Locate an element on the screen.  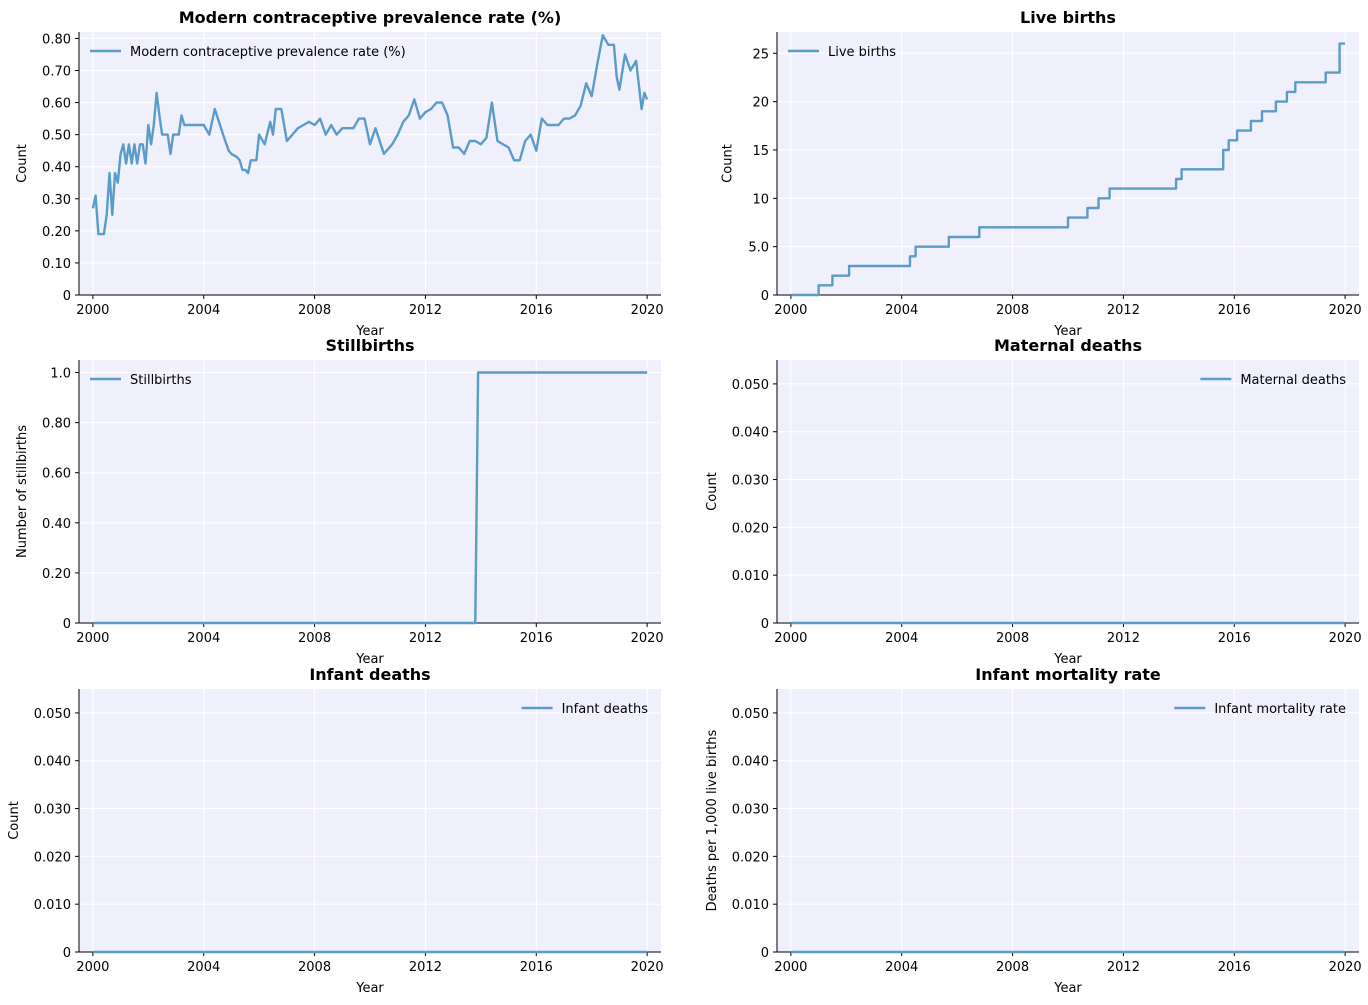
y-tick-label: 10 is located at coordinates (760, 199).